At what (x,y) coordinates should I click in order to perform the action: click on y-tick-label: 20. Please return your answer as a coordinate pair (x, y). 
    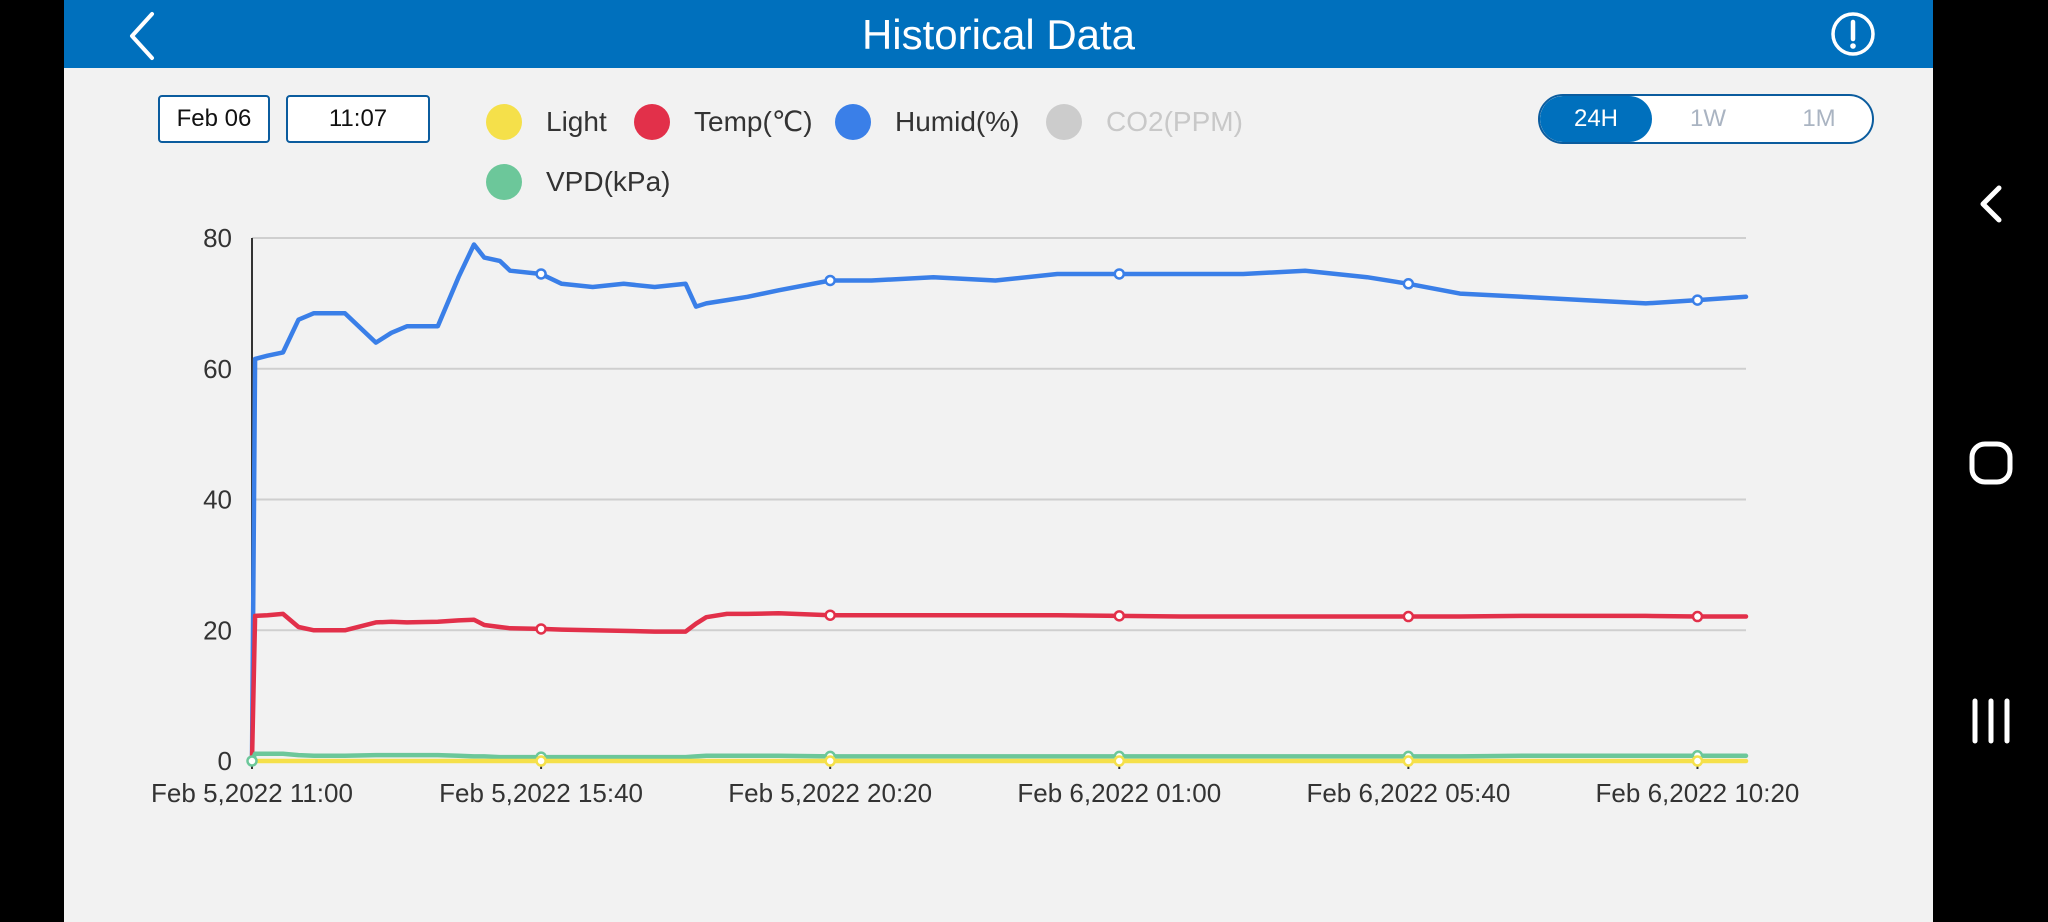
    Looking at the image, I should click on (217, 630).